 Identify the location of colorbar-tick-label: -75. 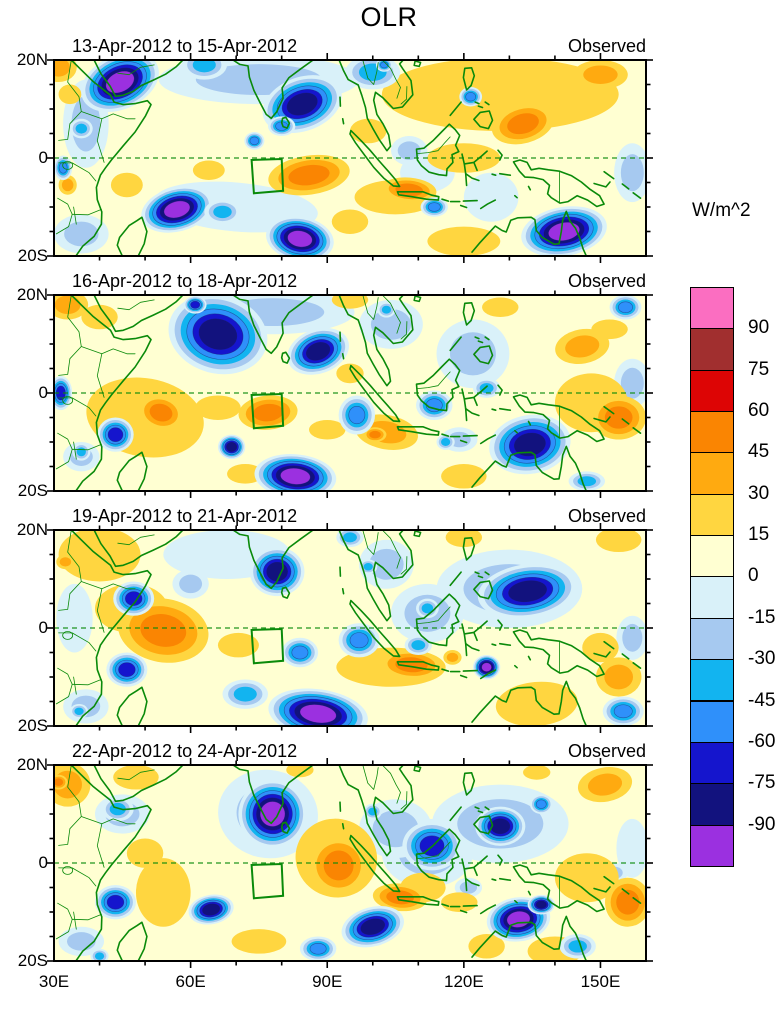
(762, 783).